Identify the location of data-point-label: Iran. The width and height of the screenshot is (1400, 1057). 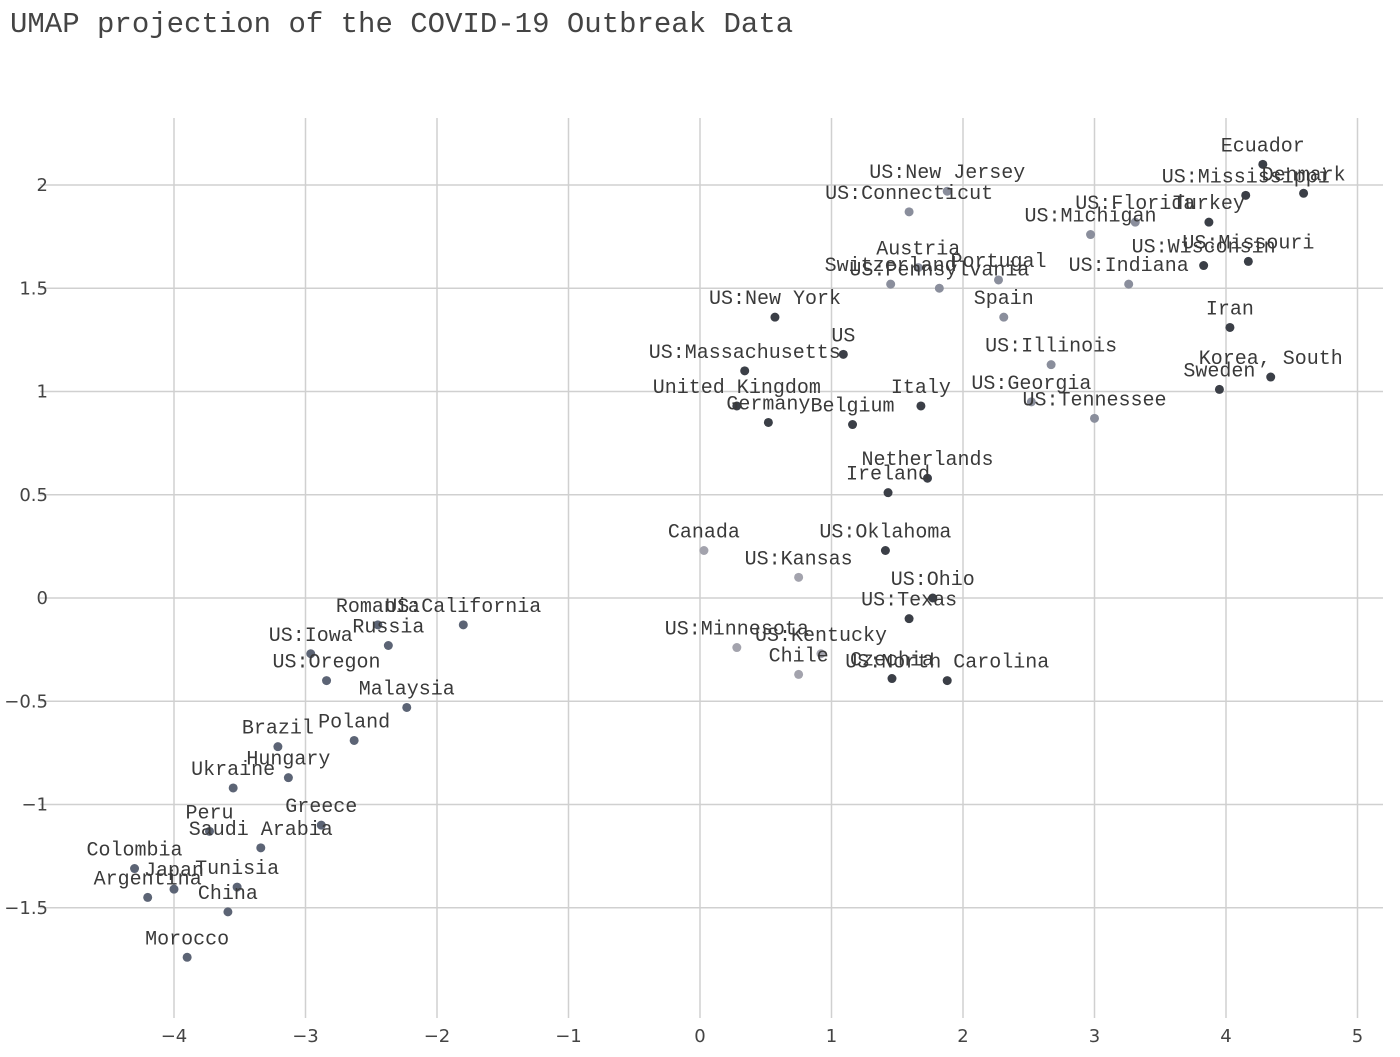
(1230, 309).